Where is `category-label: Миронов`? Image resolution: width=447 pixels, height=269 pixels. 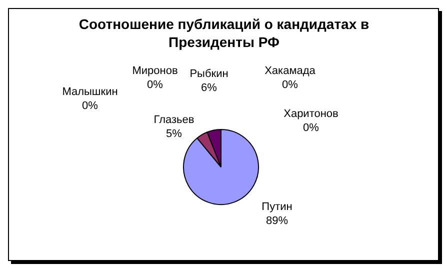 category-label: Миронов is located at coordinates (155, 71).